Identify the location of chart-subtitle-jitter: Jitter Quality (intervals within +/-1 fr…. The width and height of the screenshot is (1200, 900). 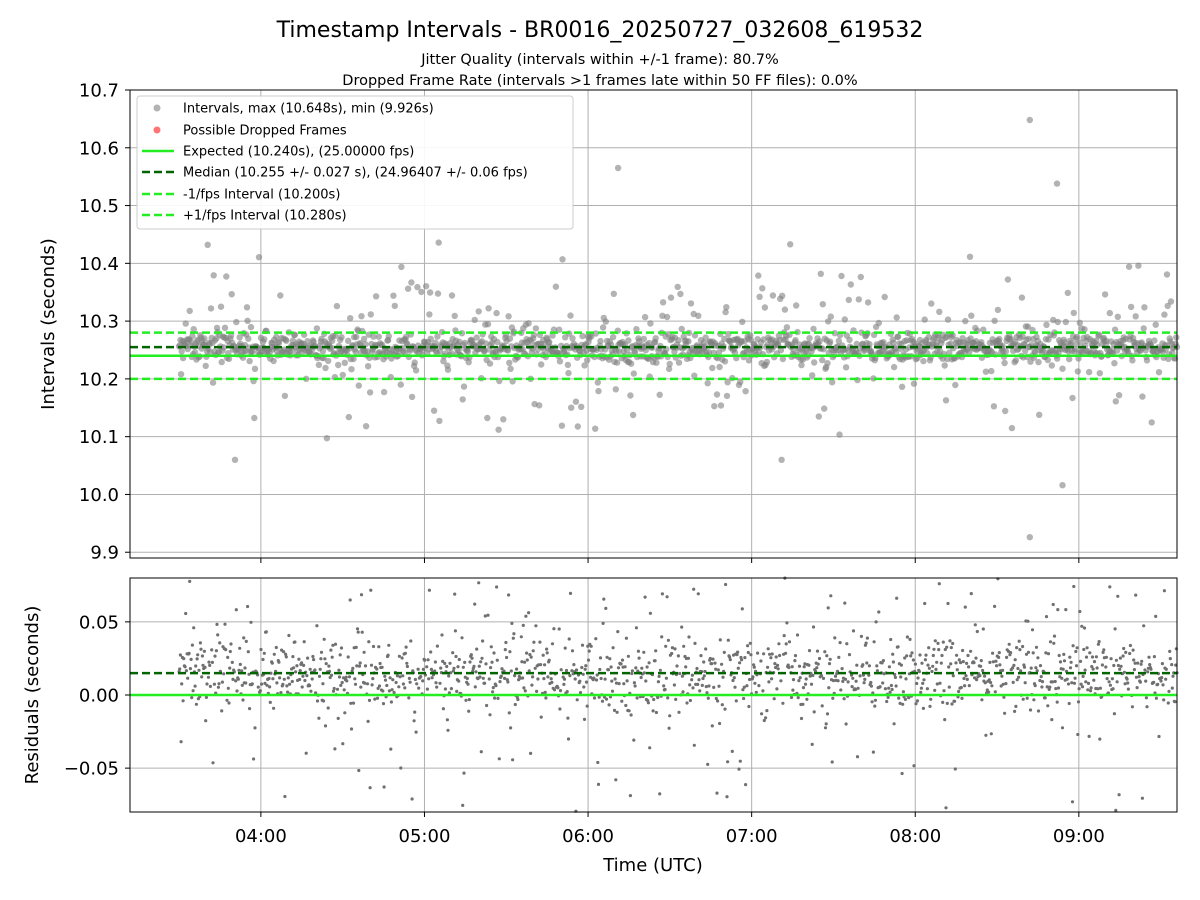
(599, 60).